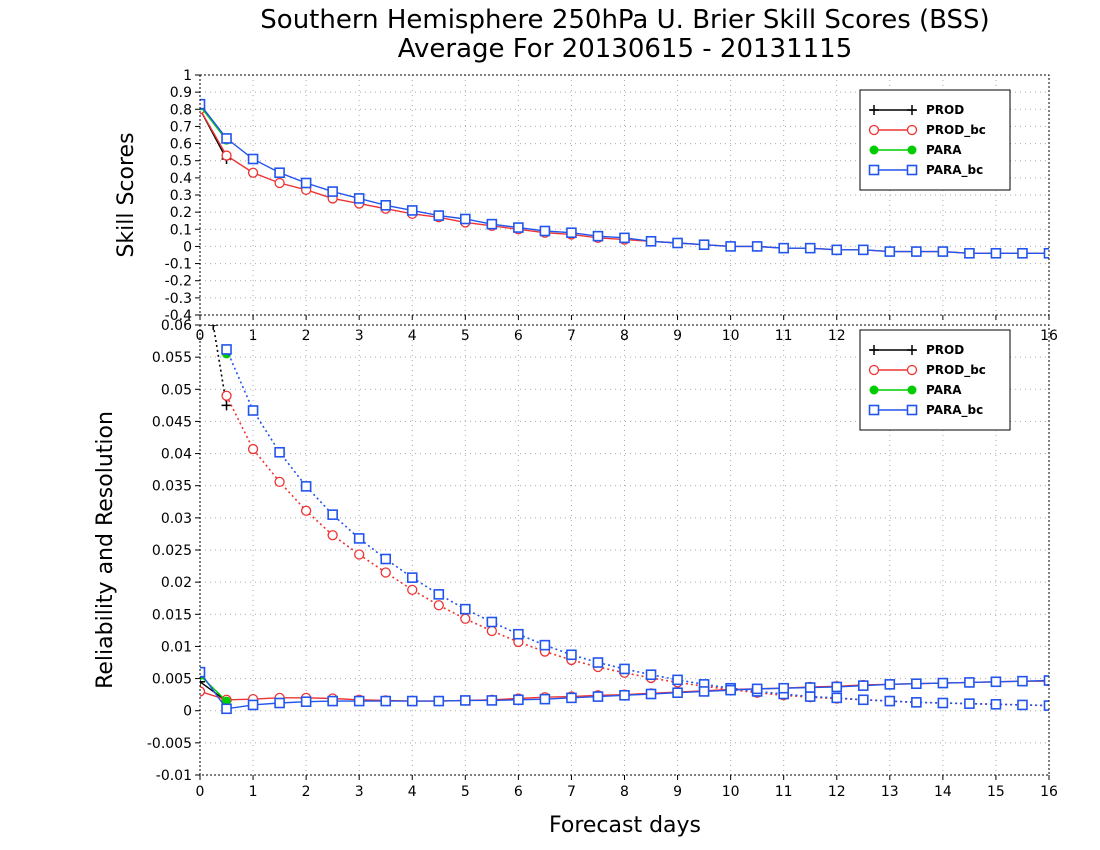 The width and height of the screenshot is (1100, 850). What do you see at coordinates (176, 390) in the screenshot?
I see `relres-y-tick-label: 0.05` at bounding box center [176, 390].